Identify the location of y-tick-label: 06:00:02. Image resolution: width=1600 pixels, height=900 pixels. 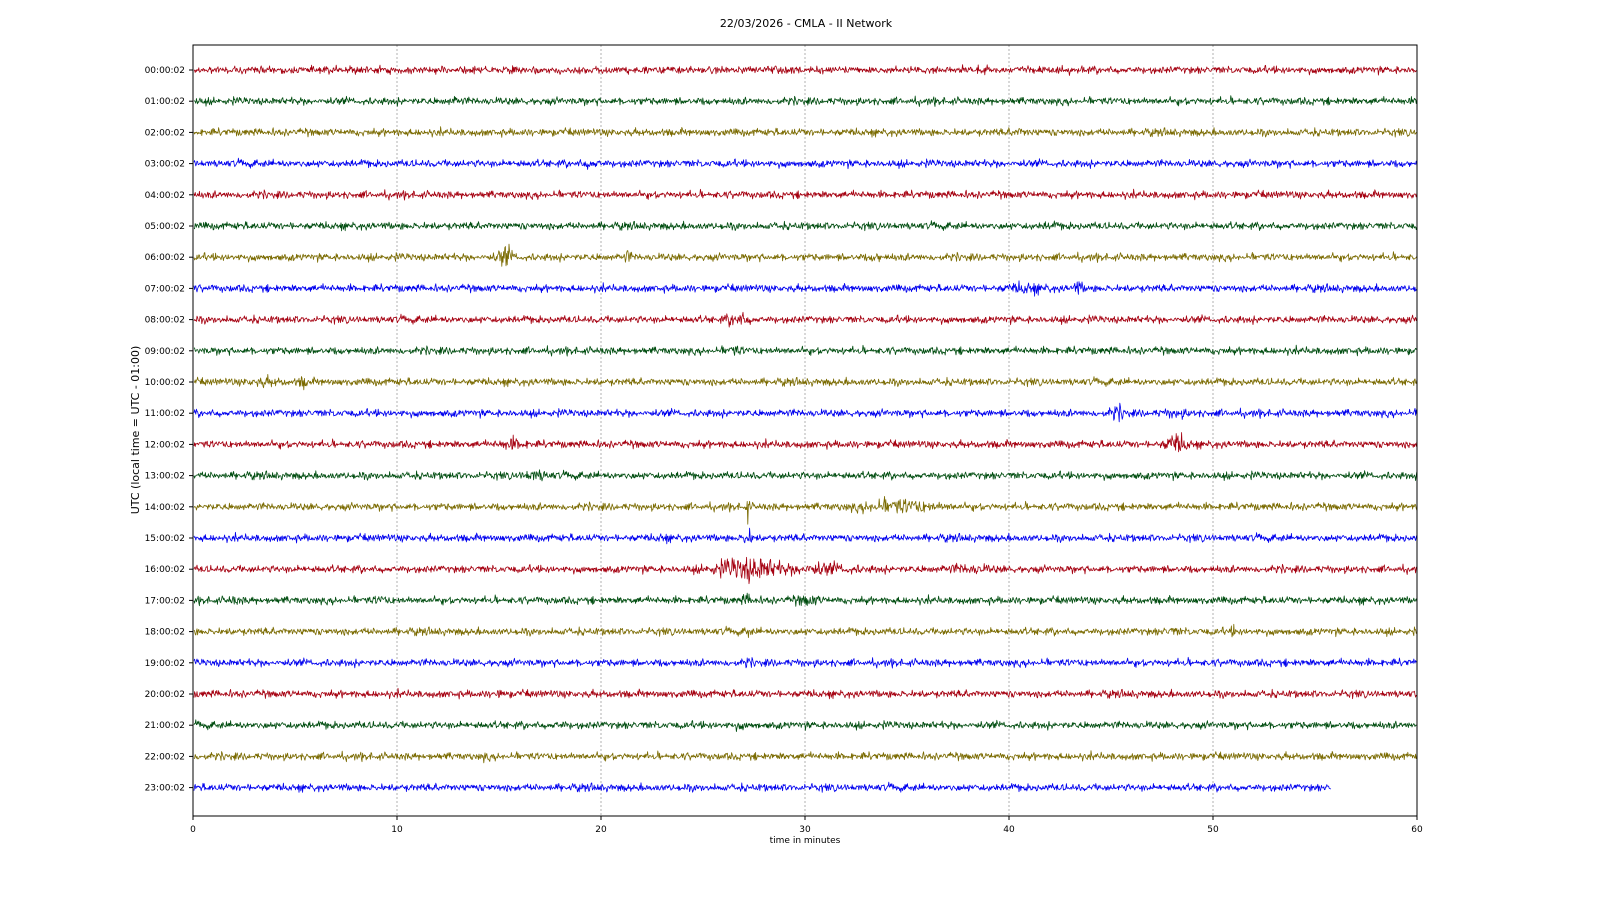
(165, 258).